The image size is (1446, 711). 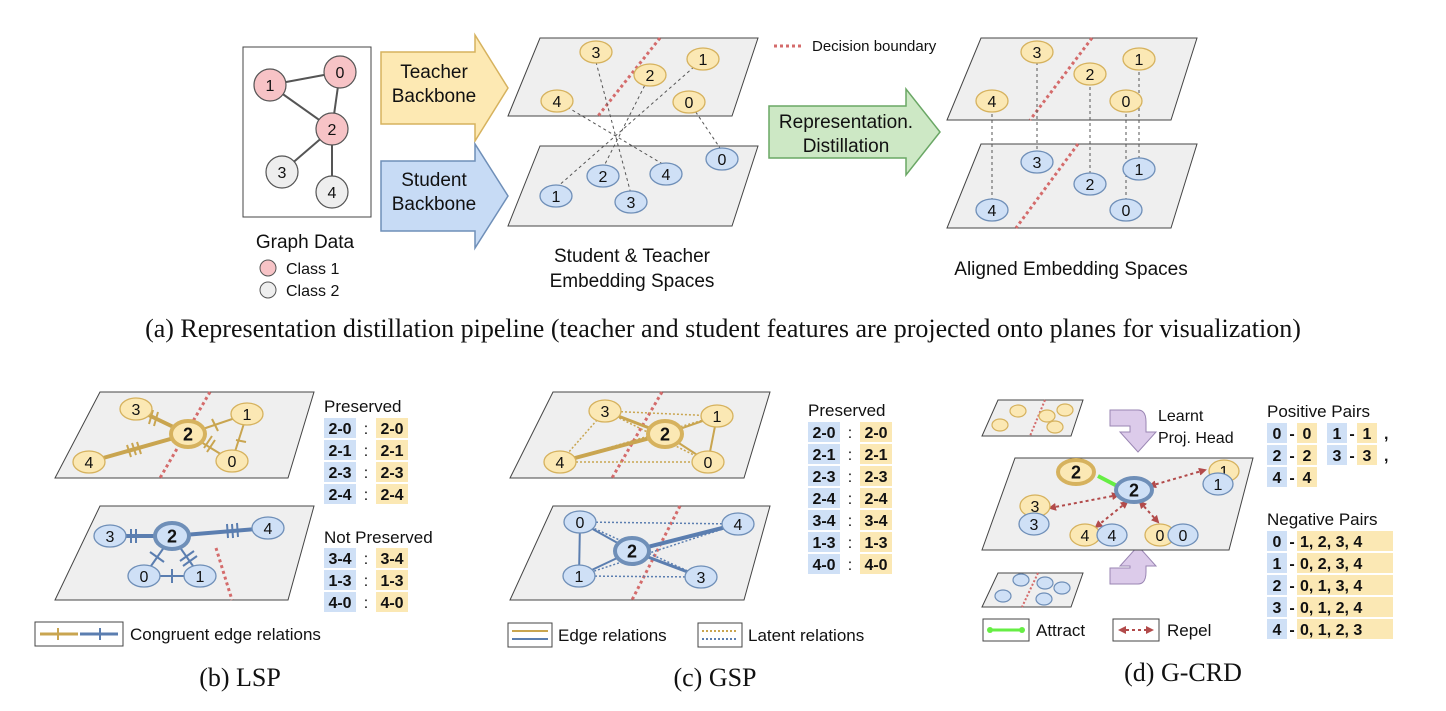 I want to click on positive-teacher: 2, so click(x=1307, y=456).